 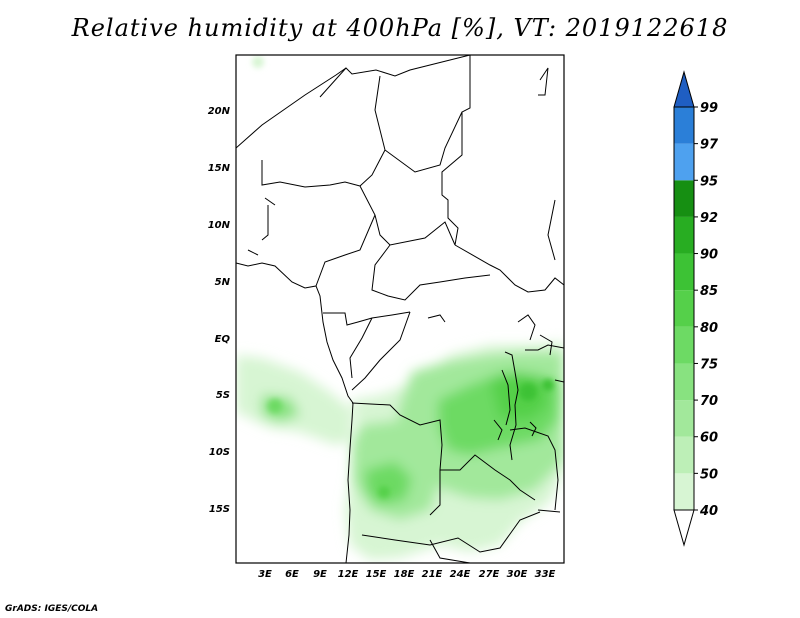 I want to click on lon-label-6e: 6E, so click(x=292, y=574).